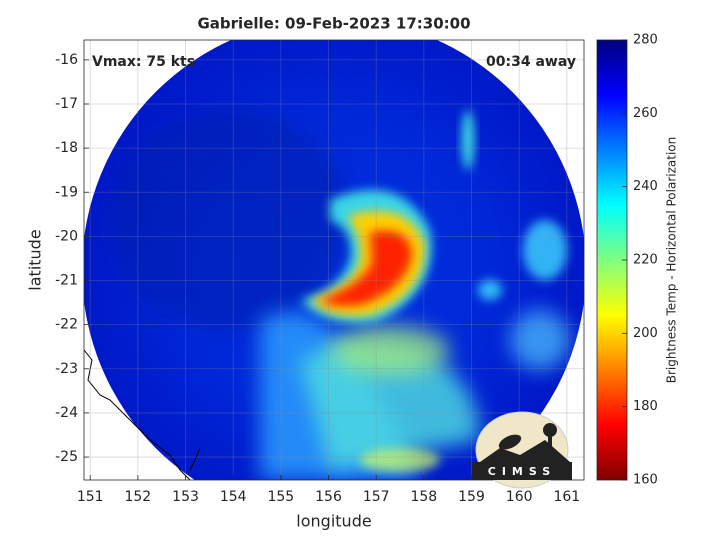 This screenshot has width=720, height=540. I want to click on y-tick-label: -21, so click(66, 281).